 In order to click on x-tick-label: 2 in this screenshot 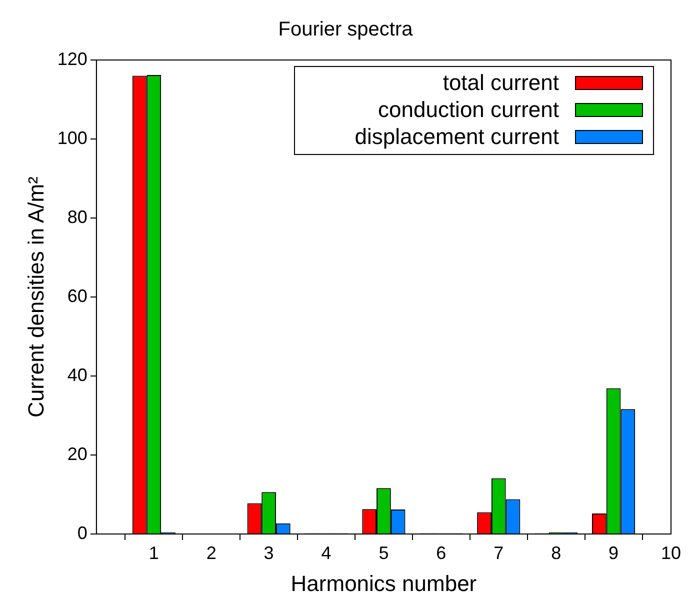, I will do `click(211, 552)`.